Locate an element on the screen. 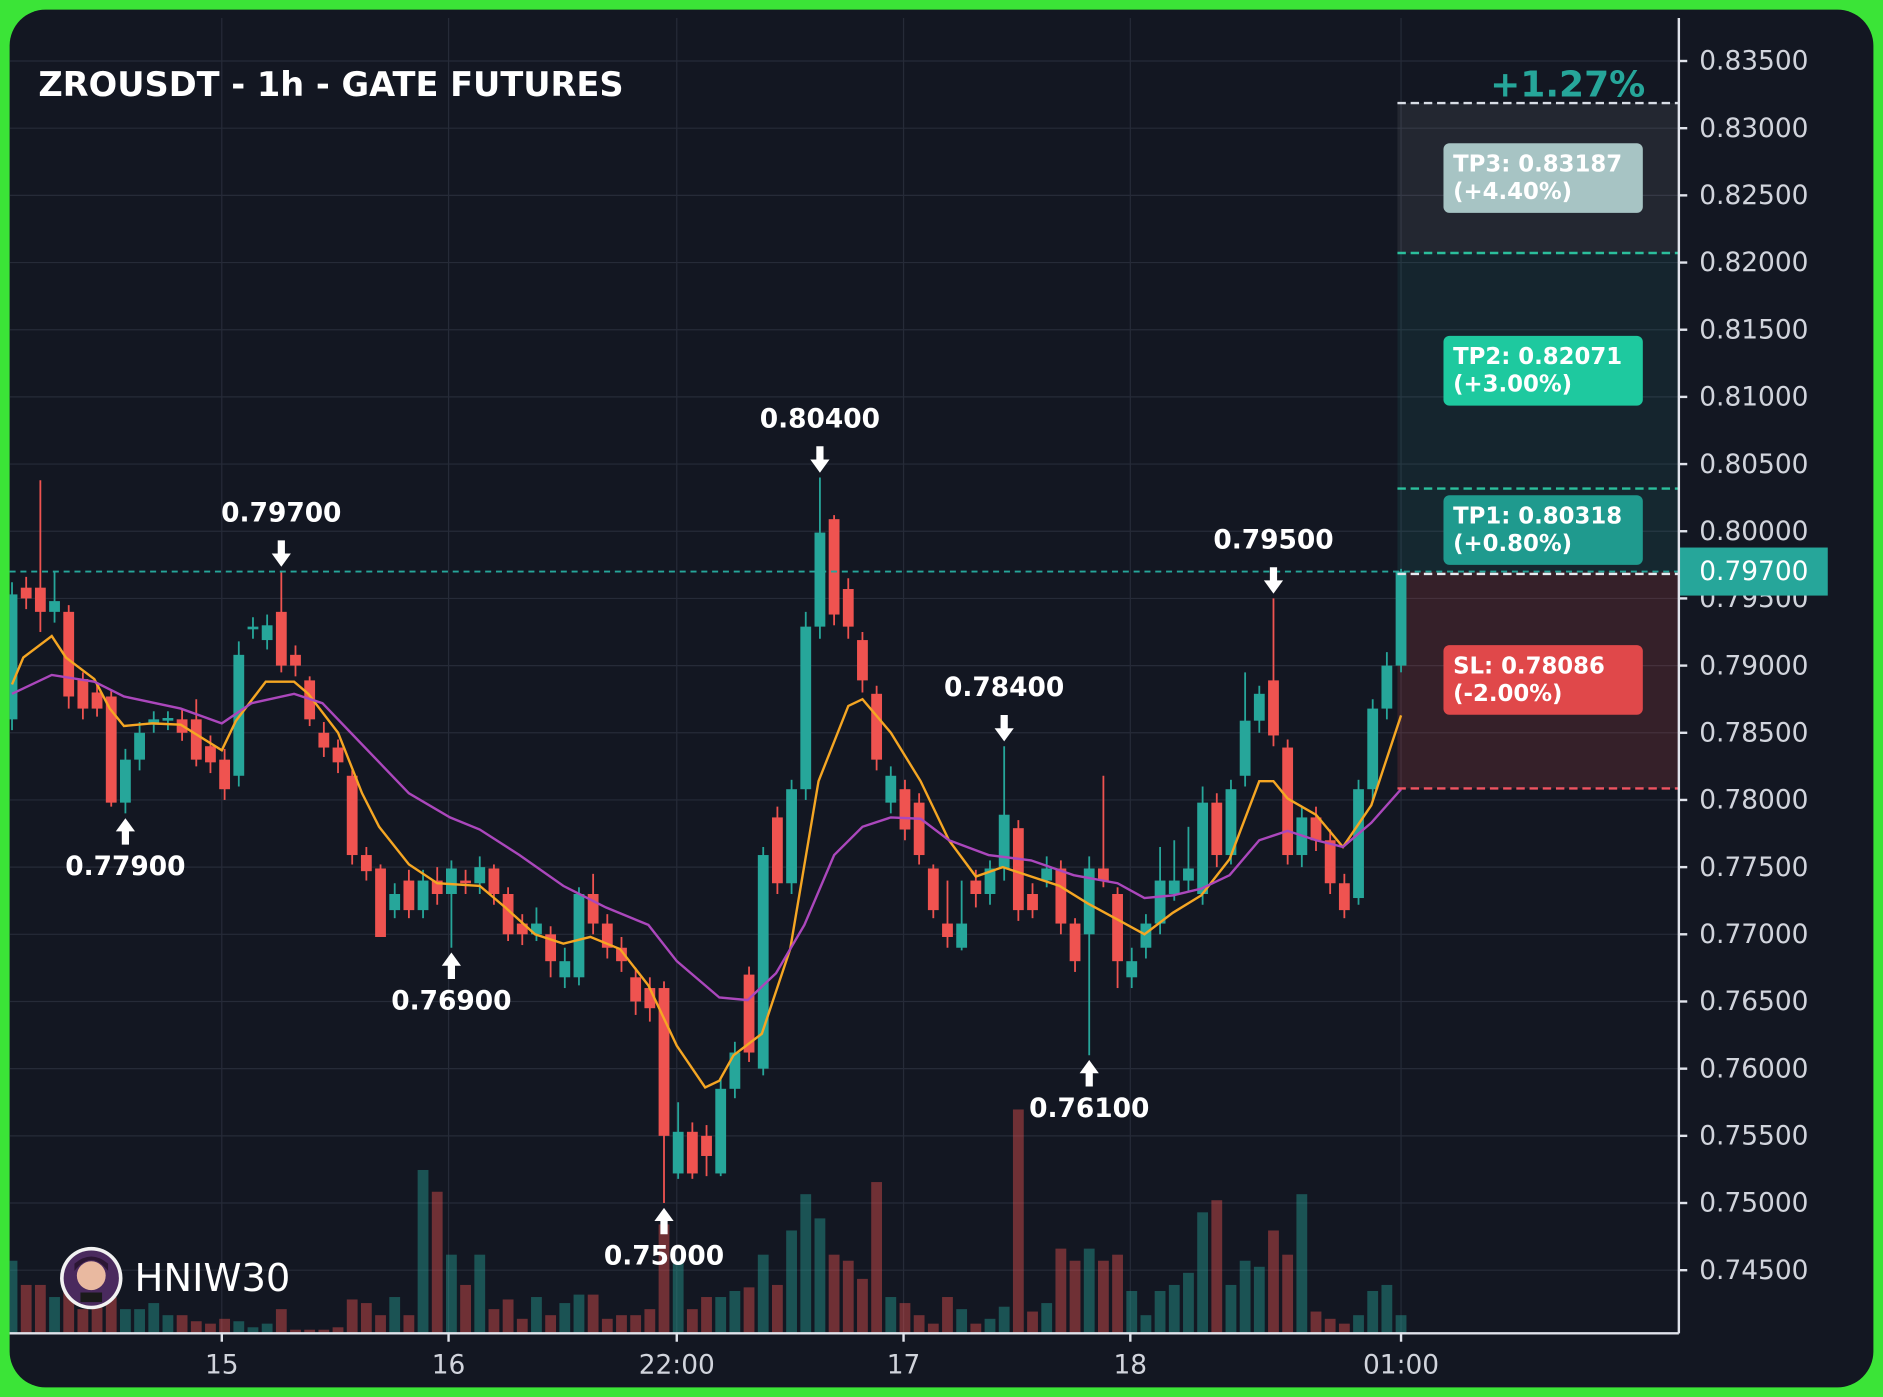  avatar is located at coordinates (91, 1278).